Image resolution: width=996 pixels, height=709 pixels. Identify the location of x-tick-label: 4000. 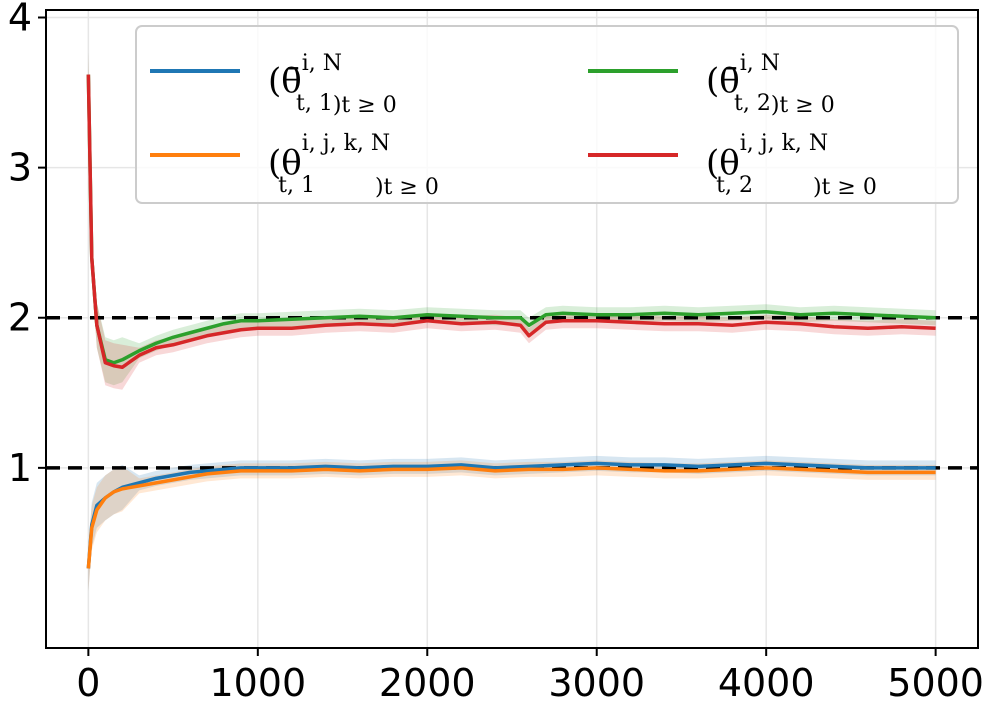
(766, 683).